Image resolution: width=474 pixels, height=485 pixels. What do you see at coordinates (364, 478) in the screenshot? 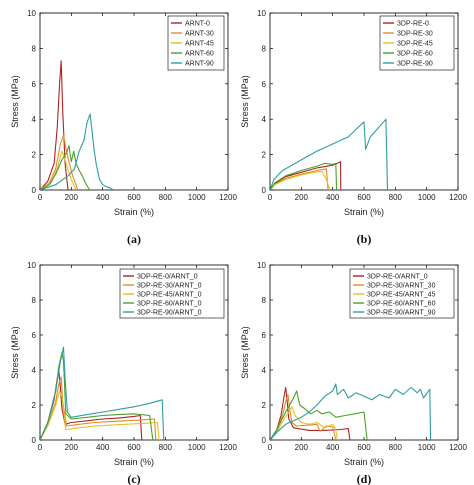
I see `panel-label: (d)` at bounding box center [364, 478].